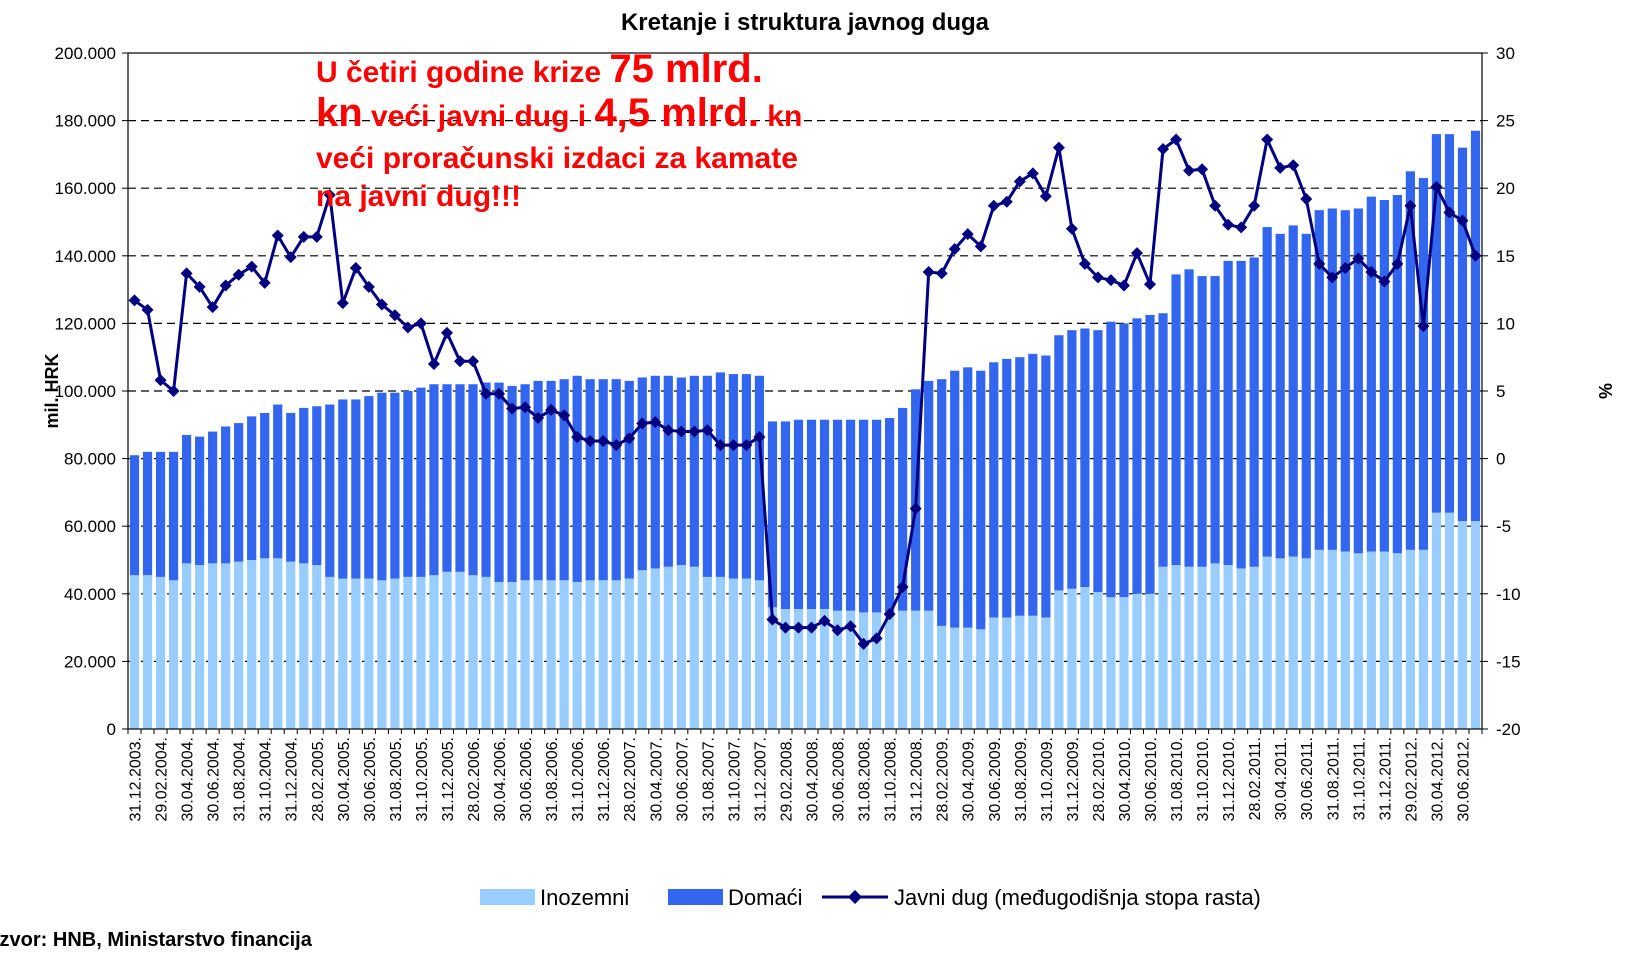  Describe the element at coordinates (1500, 391) in the screenshot. I see `y2-tick-label: 5` at that location.